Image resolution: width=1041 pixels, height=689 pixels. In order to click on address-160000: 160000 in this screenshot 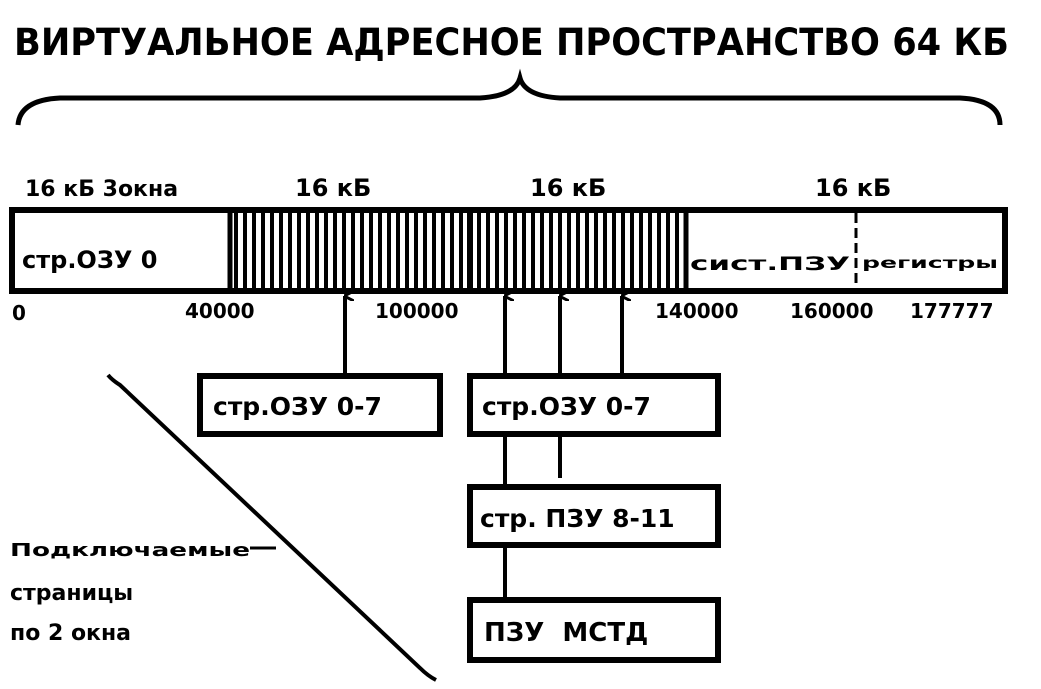, I will do `click(832, 311)`.